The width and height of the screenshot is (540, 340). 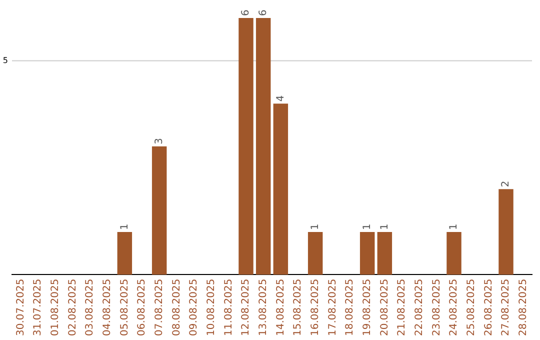 What do you see at coordinates (228, 307) in the screenshot?
I see `x-tick-label: 11.08.2025` at bounding box center [228, 307].